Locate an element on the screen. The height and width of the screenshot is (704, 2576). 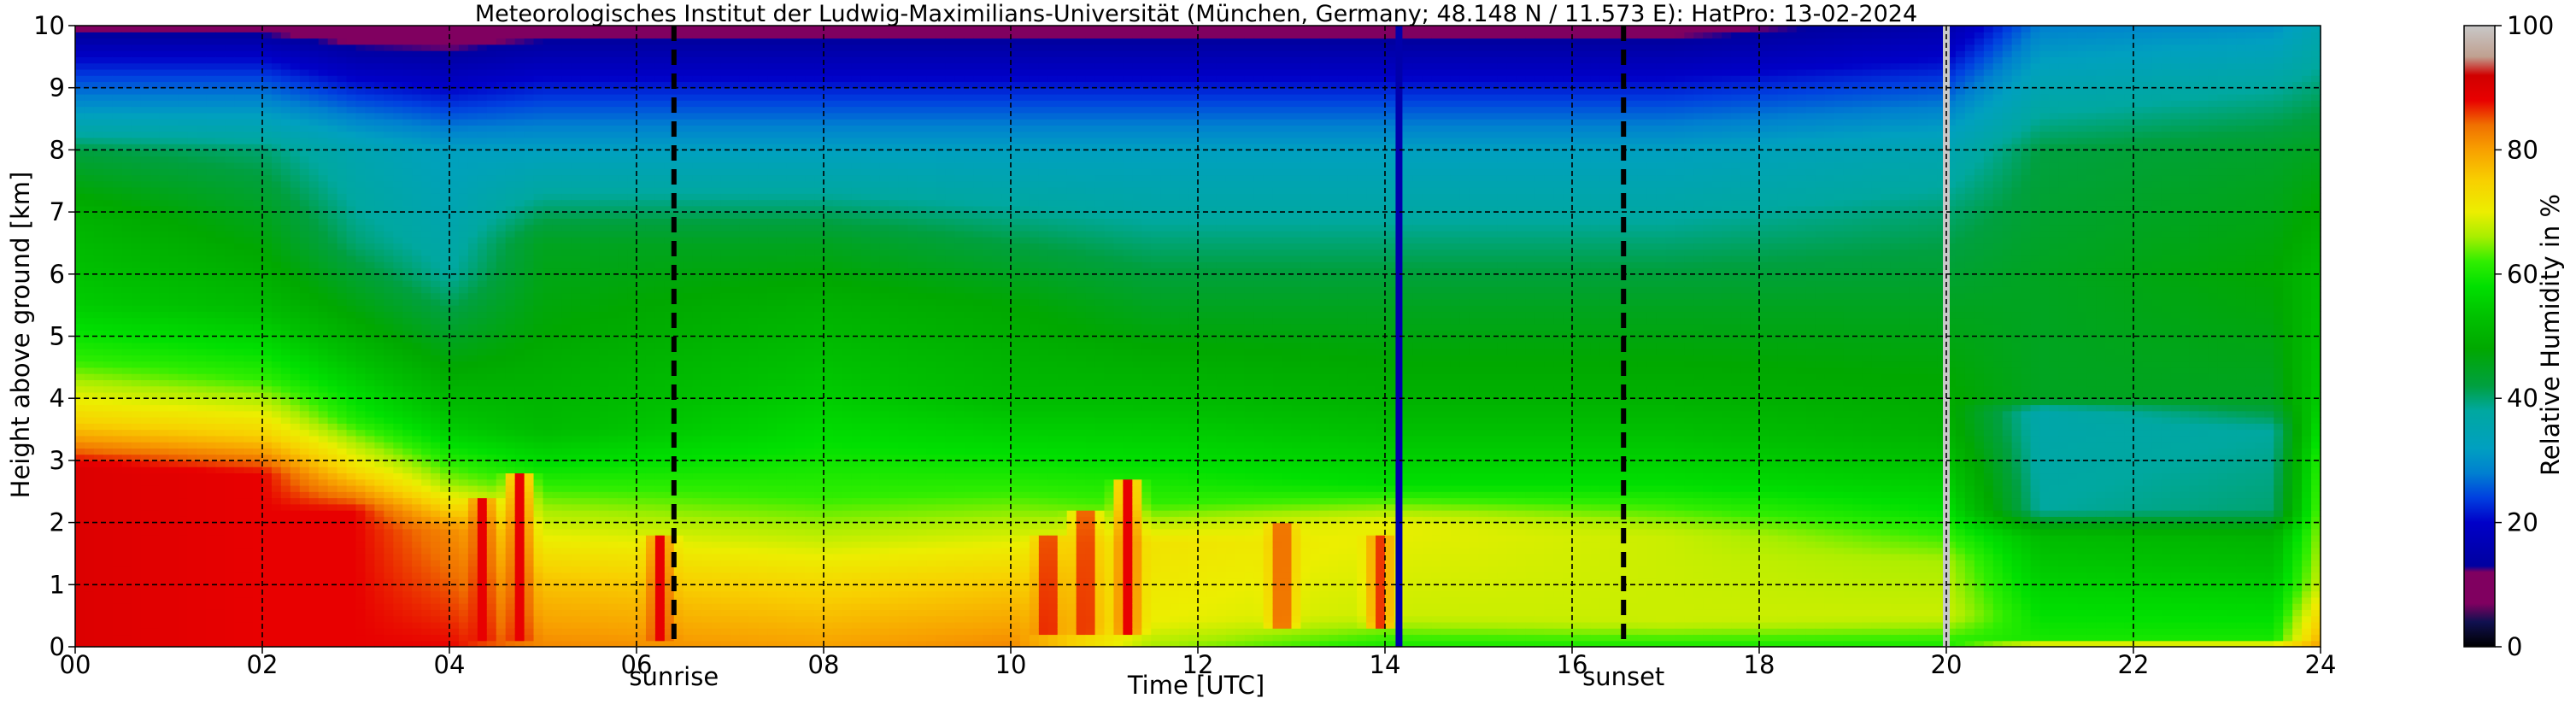
x-tick-label: 12 is located at coordinates (1198, 664).